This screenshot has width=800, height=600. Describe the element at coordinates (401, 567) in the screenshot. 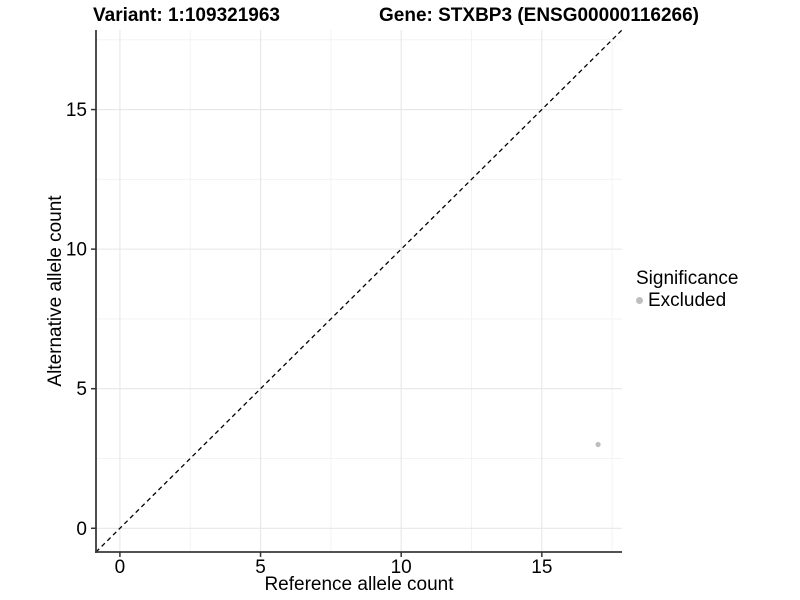

I see `x-tick-label: 10` at that location.